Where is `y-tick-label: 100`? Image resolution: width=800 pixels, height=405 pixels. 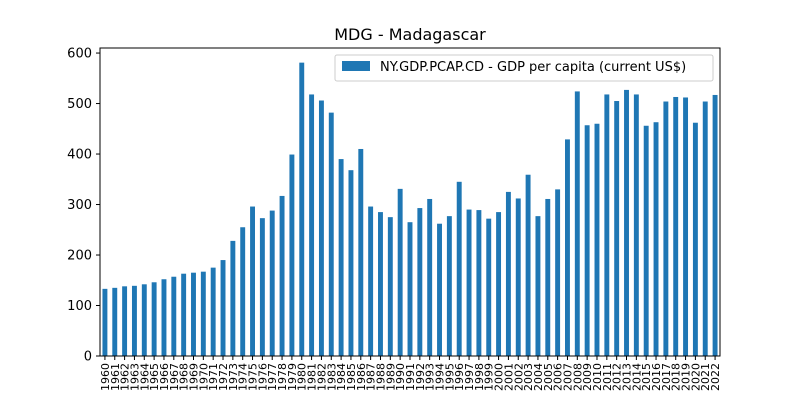
y-tick-label: 100 is located at coordinates (79, 306).